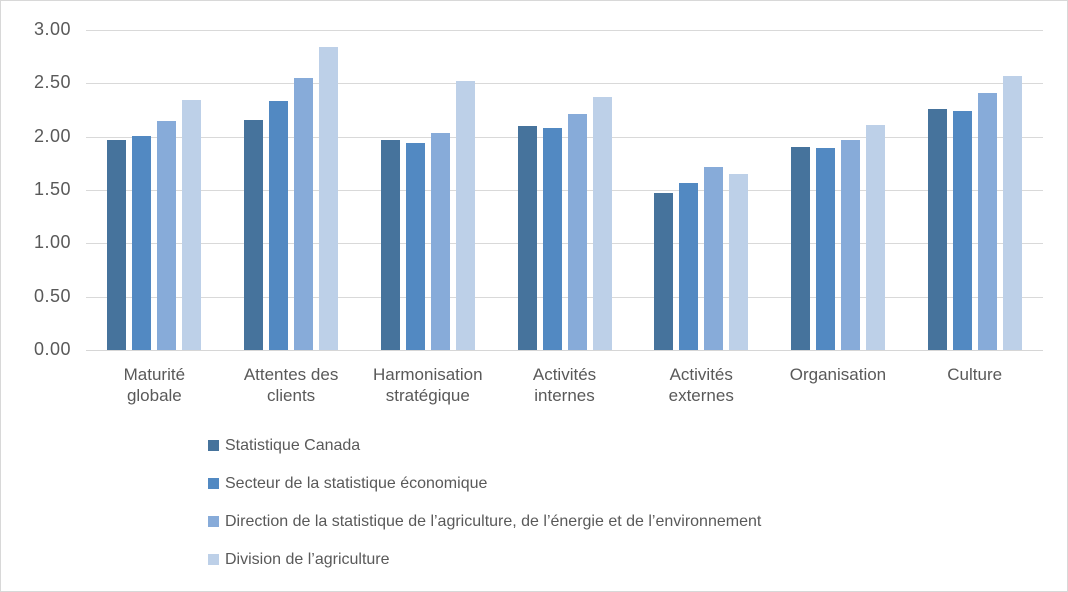 The width and height of the screenshot is (1068, 592). I want to click on x-category-label: Activités internes, so click(564, 385).